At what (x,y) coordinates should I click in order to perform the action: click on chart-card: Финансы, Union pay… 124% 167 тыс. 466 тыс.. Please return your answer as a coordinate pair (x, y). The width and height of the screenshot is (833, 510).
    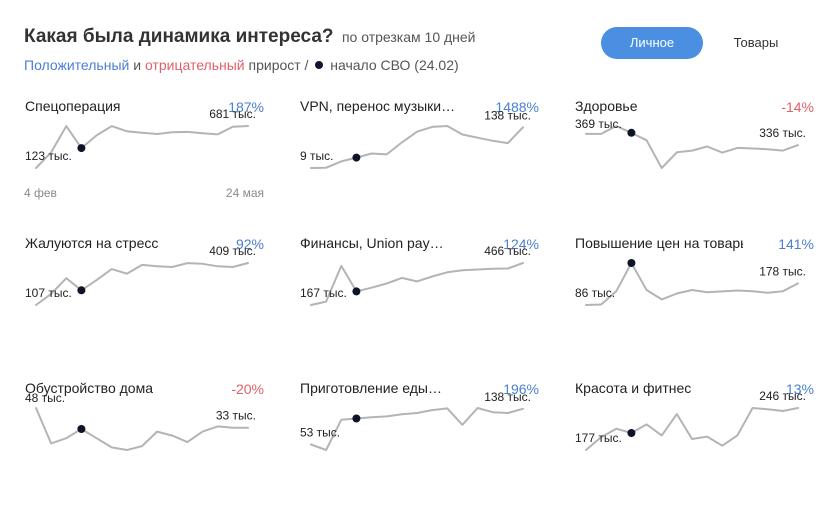
    Looking at the image, I should click on (419, 300).